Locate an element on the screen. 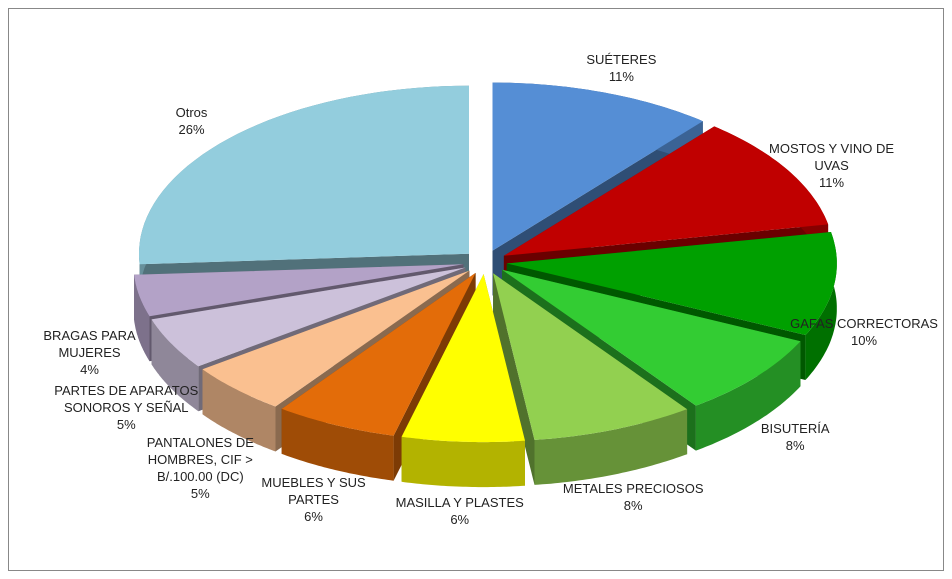 This screenshot has height=579, width=952. data-label: BRAGAS PARA MUJERES 4% is located at coordinates (90, 352).